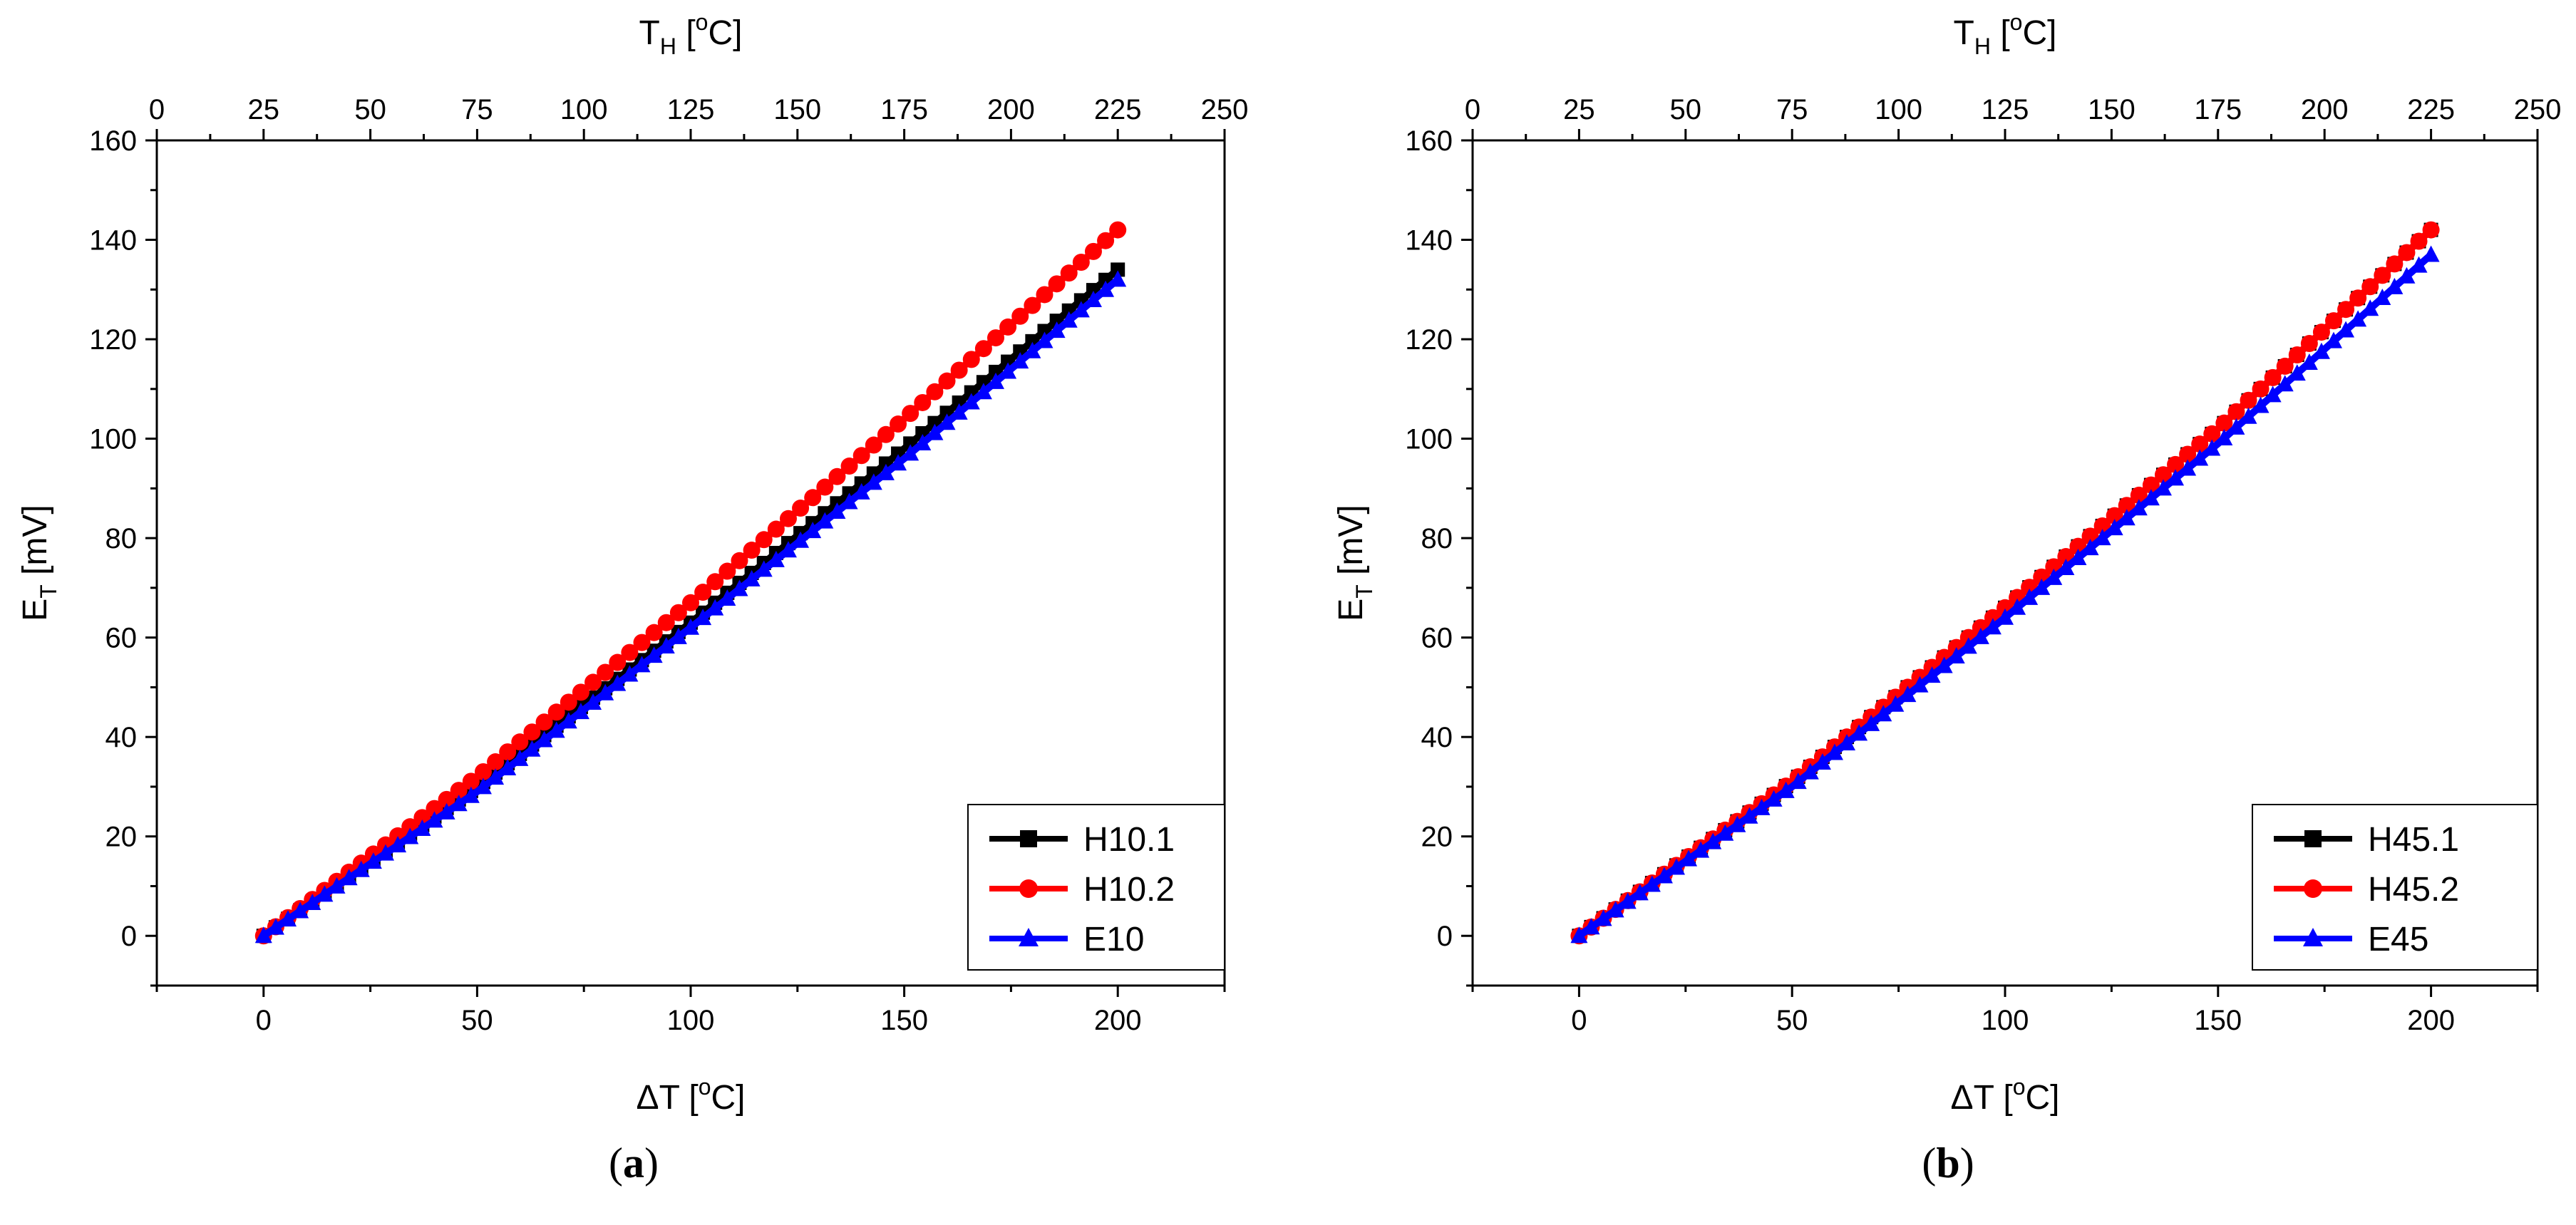 The height and width of the screenshot is (1225, 2576). Describe the element at coordinates (1351, 610) in the screenshot. I see `y-axis-title-text: E` at that location.